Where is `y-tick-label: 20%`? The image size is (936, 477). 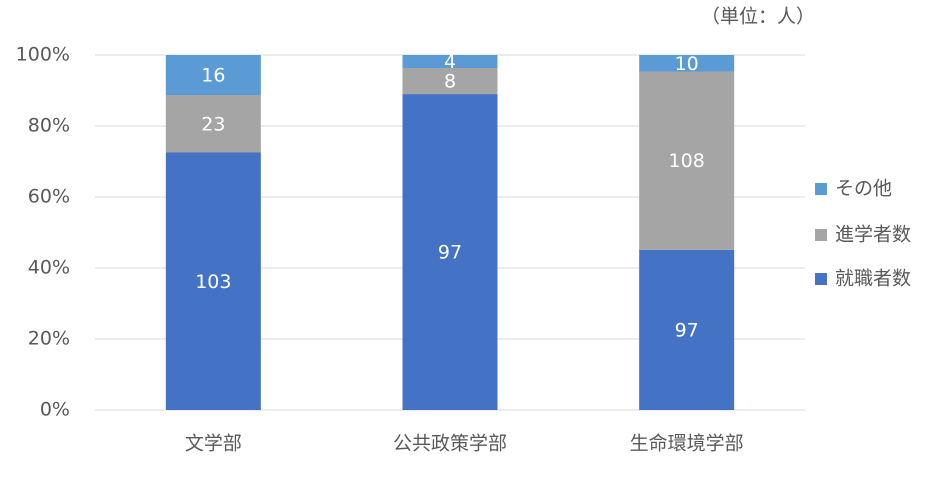
y-tick-label: 20% is located at coordinates (49, 339).